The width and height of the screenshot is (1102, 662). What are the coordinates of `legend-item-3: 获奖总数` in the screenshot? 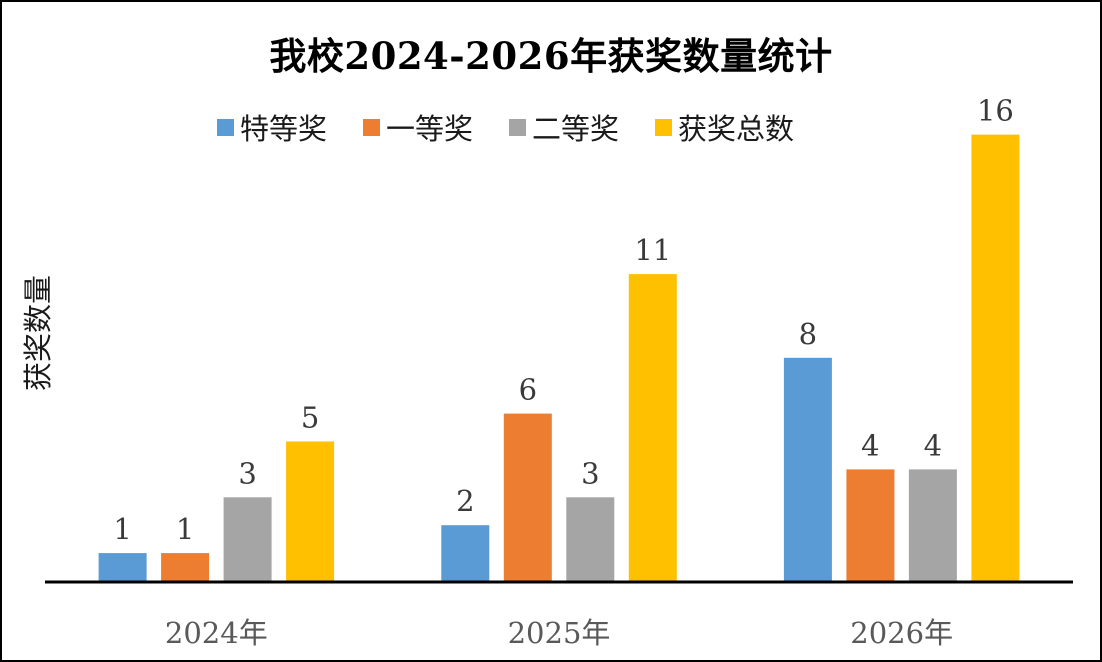 It's located at (724, 127).